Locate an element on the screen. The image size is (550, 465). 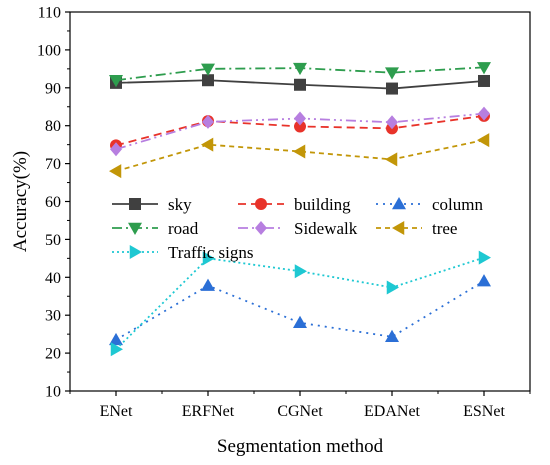
legend-item: column is located at coordinates (429, 204).